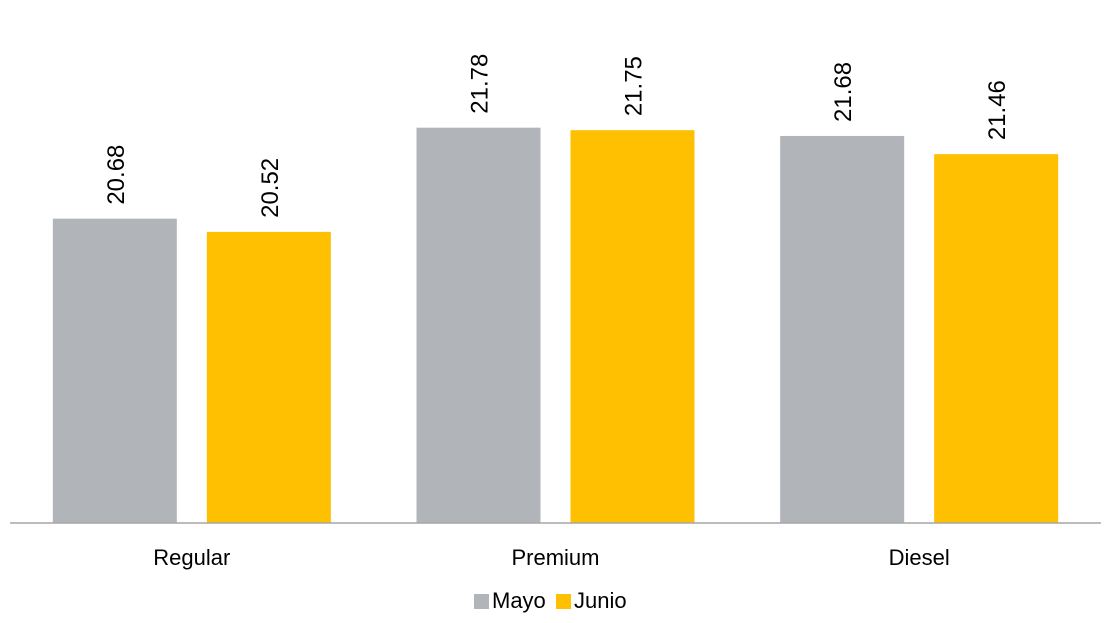  I want to click on bar-junio-diesel, so click(996, 338).